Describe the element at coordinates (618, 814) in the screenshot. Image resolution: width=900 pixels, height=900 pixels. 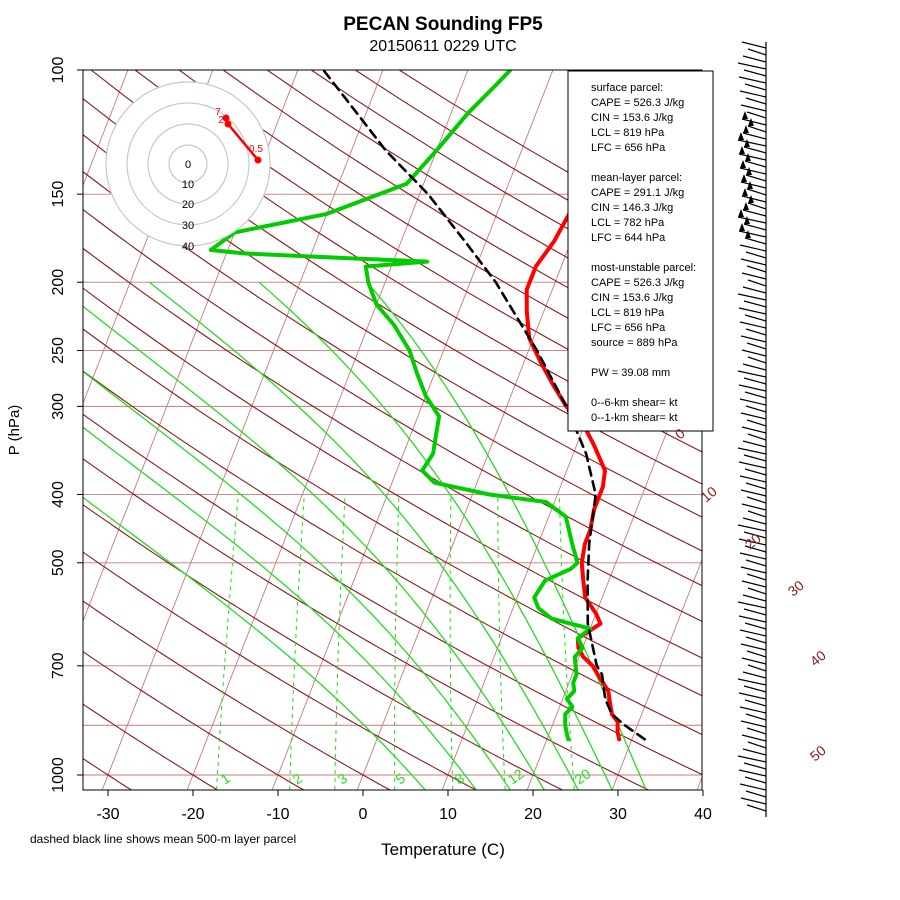
I see `x-tick-label: 30` at that location.